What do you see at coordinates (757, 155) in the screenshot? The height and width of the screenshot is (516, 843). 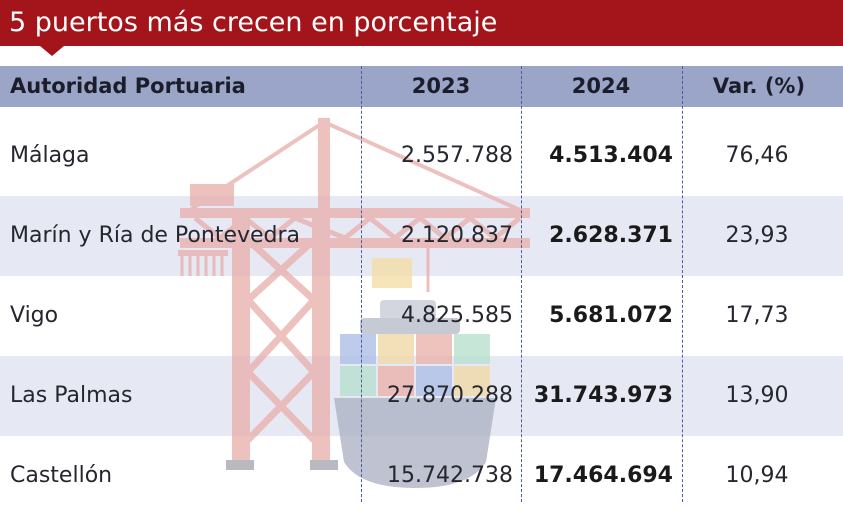 I see `cell-var: 76,46` at bounding box center [757, 155].